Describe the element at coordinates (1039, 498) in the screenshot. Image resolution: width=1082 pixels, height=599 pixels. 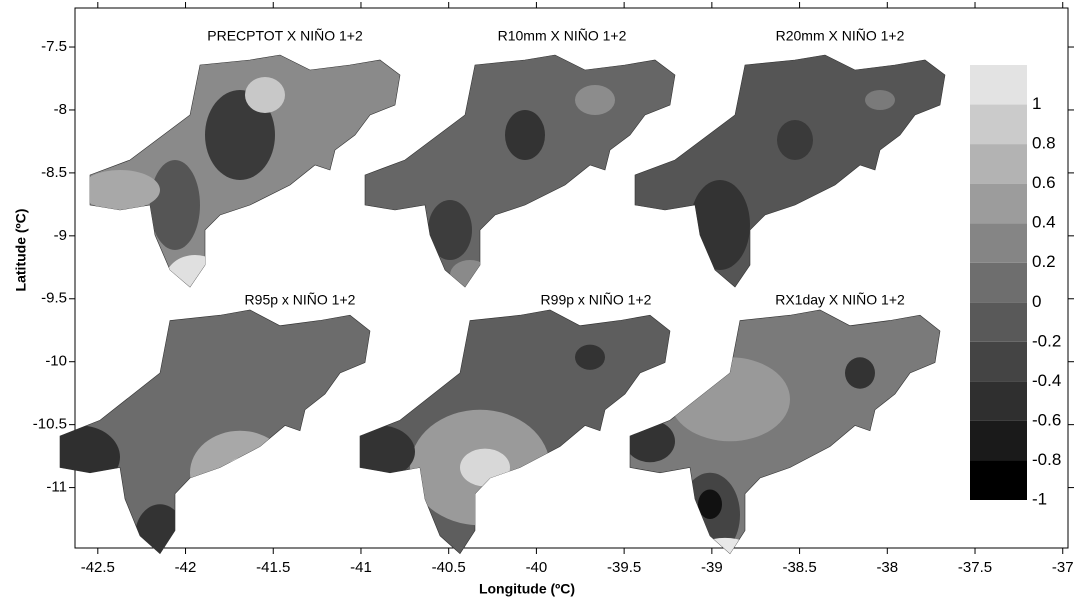
I see `colorbar-tick-label: -1` at that location.